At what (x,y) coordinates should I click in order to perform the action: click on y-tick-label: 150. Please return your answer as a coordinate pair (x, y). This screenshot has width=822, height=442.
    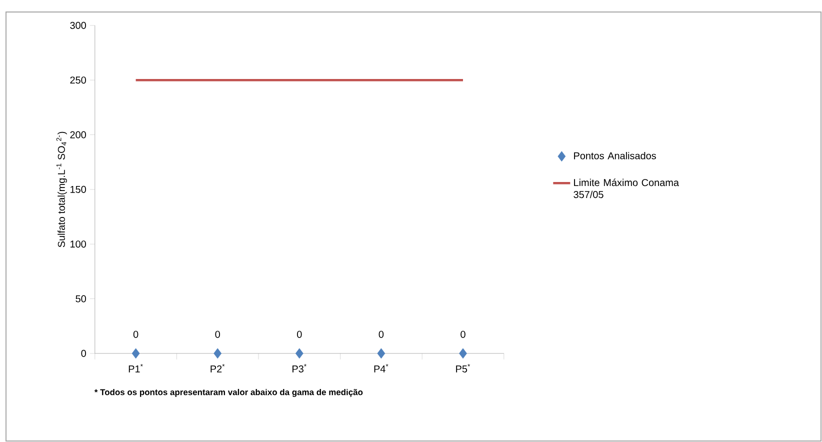
    Looking at the image, I should click on (78, 189).